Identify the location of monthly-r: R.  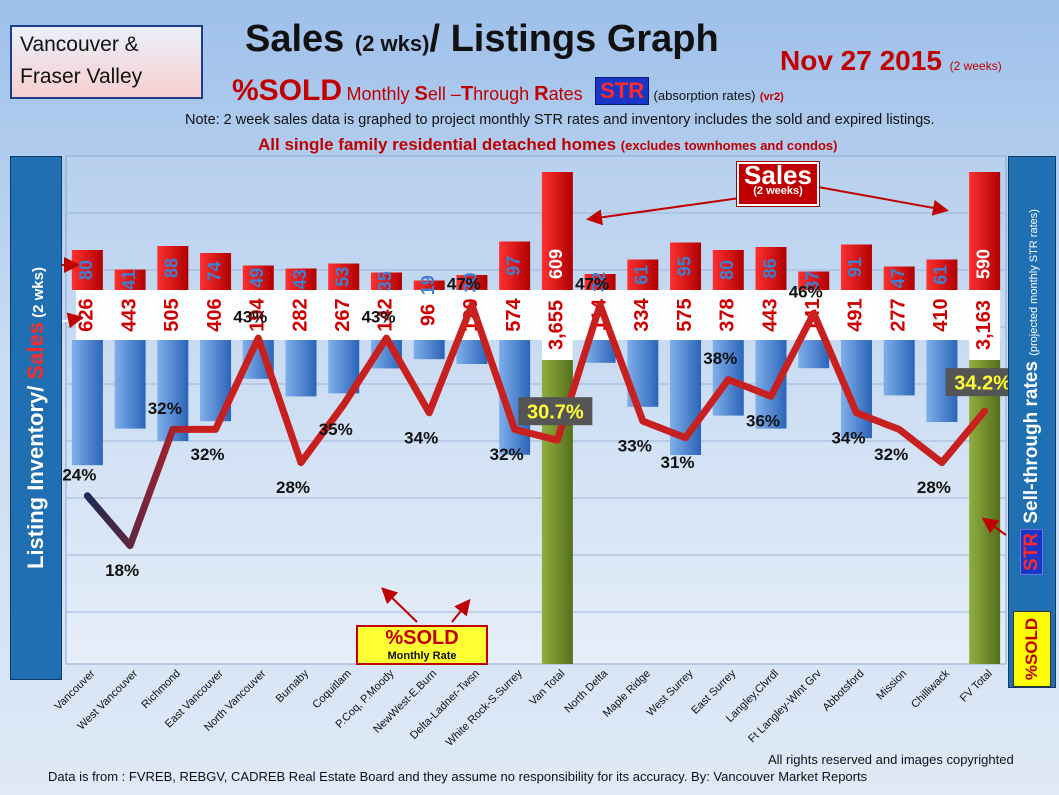
(541, 94).